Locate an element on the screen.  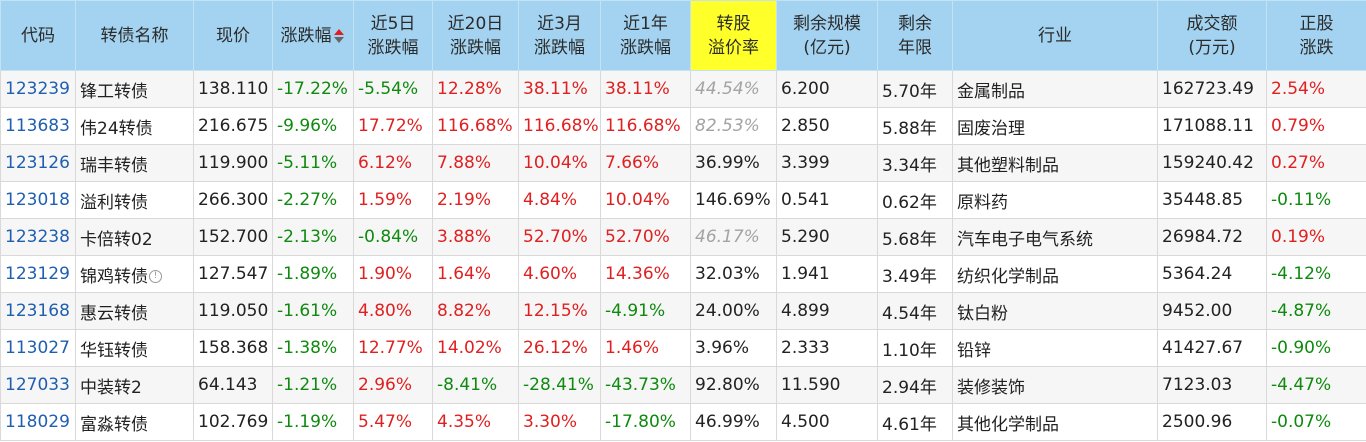
cell-change: -1.19% is located at coordinates (313, 422).